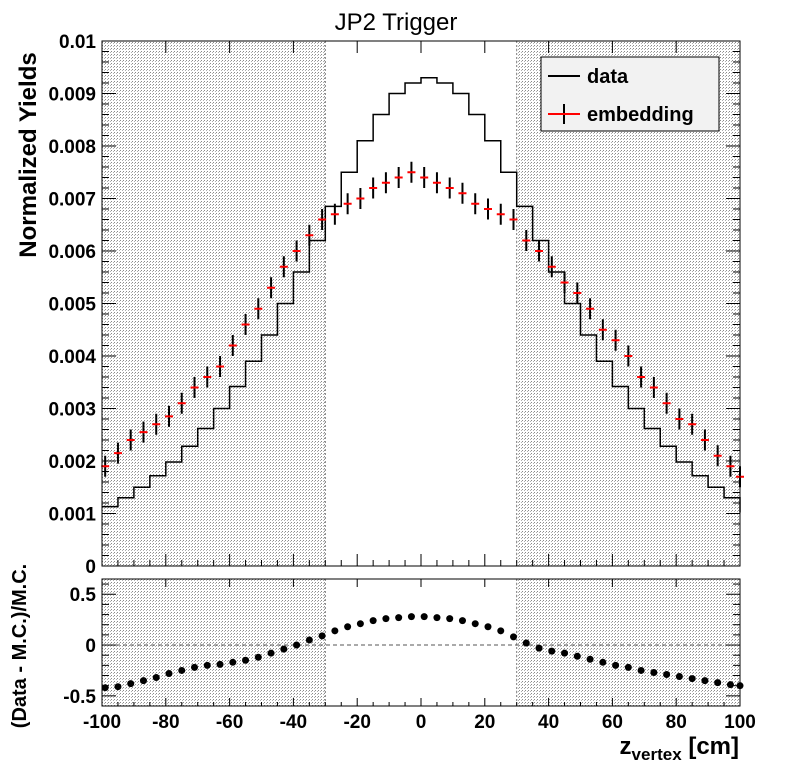 This screenshot has height=772, width=796. I want to click on y-tick-label: 0.004, so click(72, 357).